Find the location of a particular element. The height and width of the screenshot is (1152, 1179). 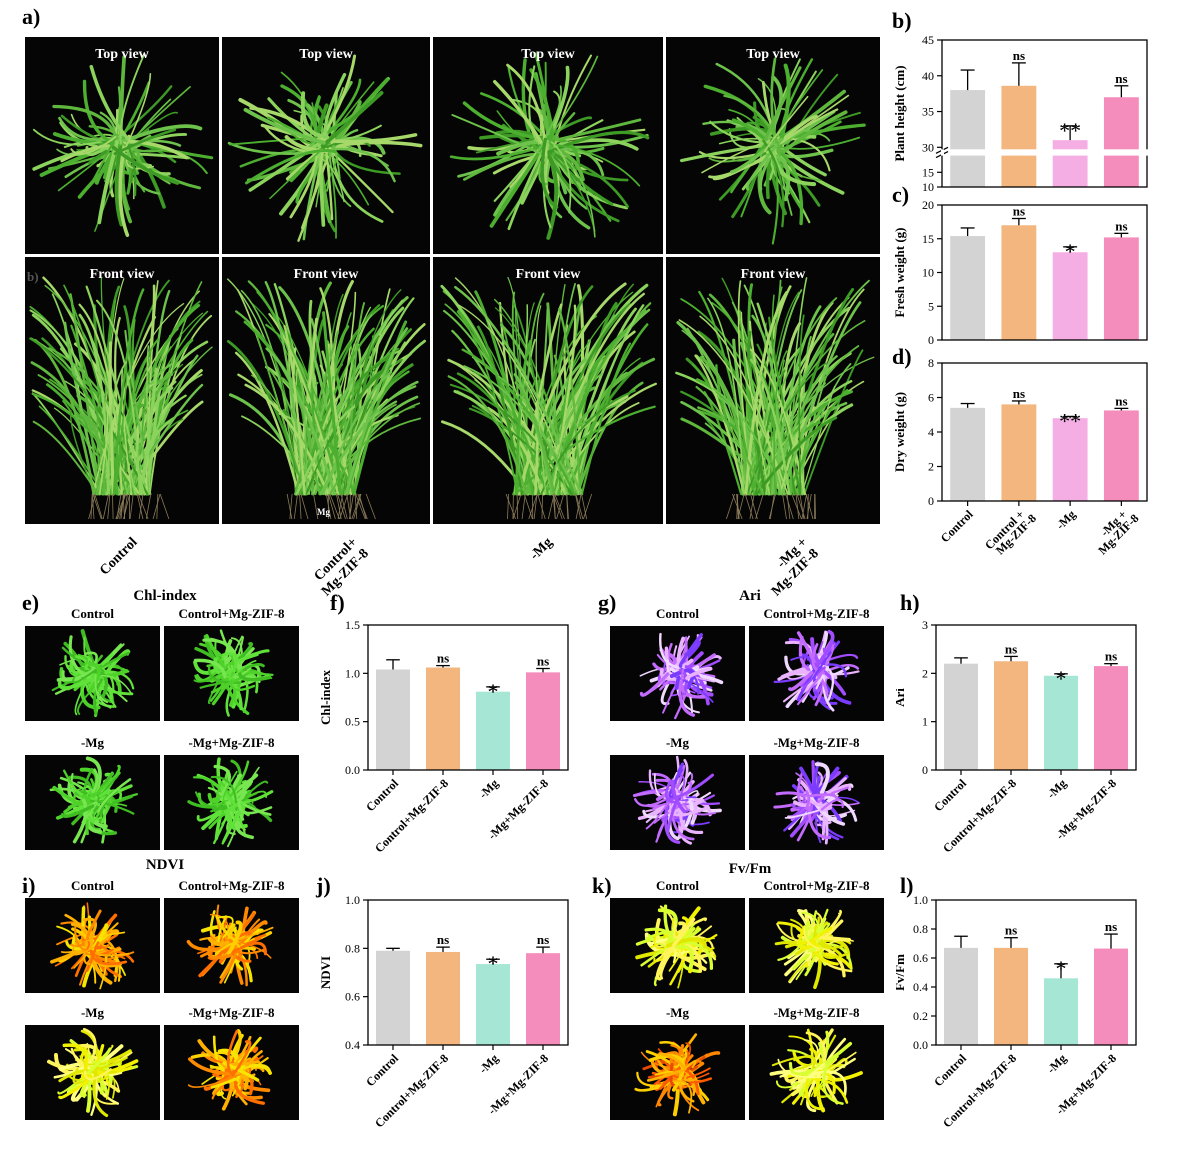

y-tick-label: 1.5 is located at coordinates (352, 625).